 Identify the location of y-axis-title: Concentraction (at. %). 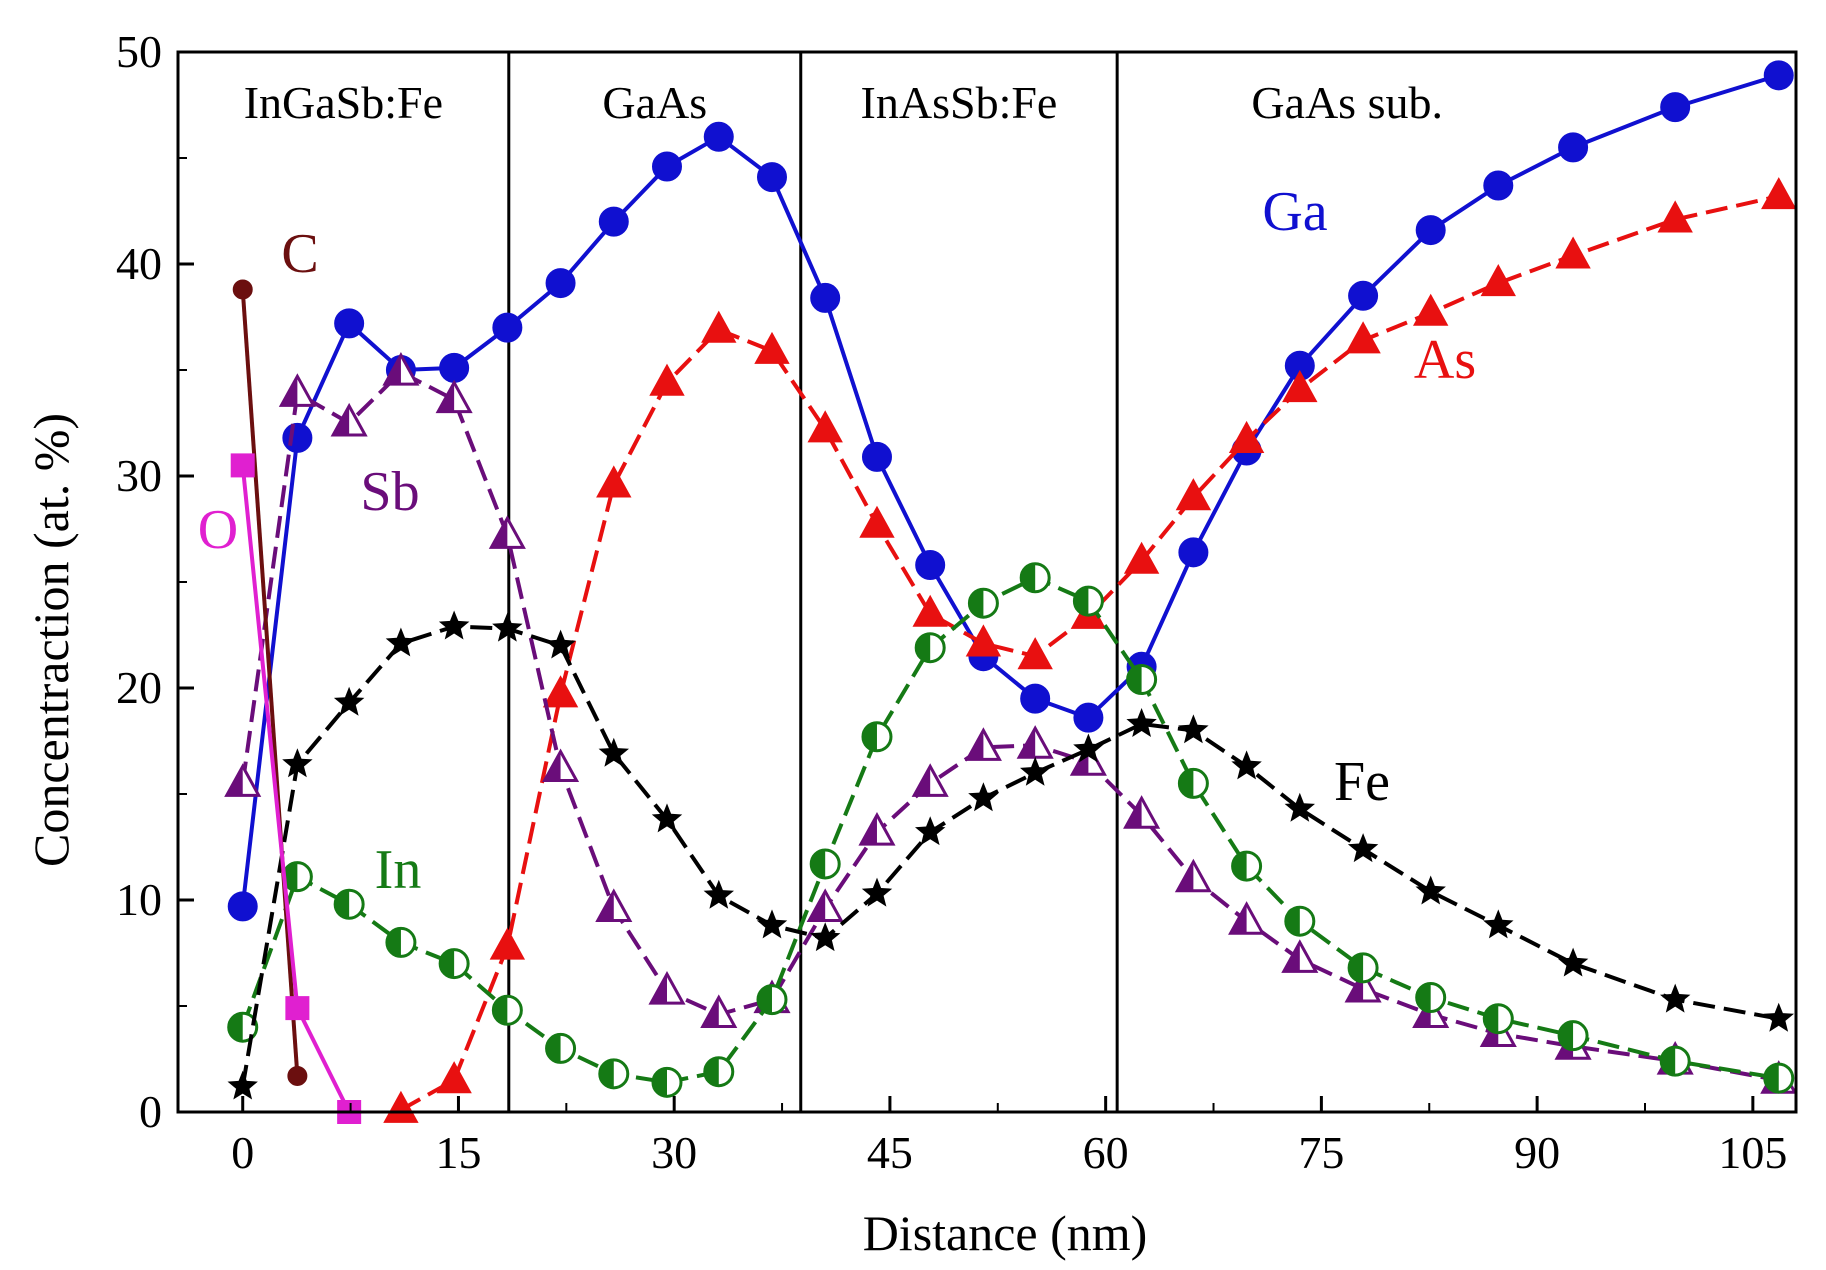
(51, 640).